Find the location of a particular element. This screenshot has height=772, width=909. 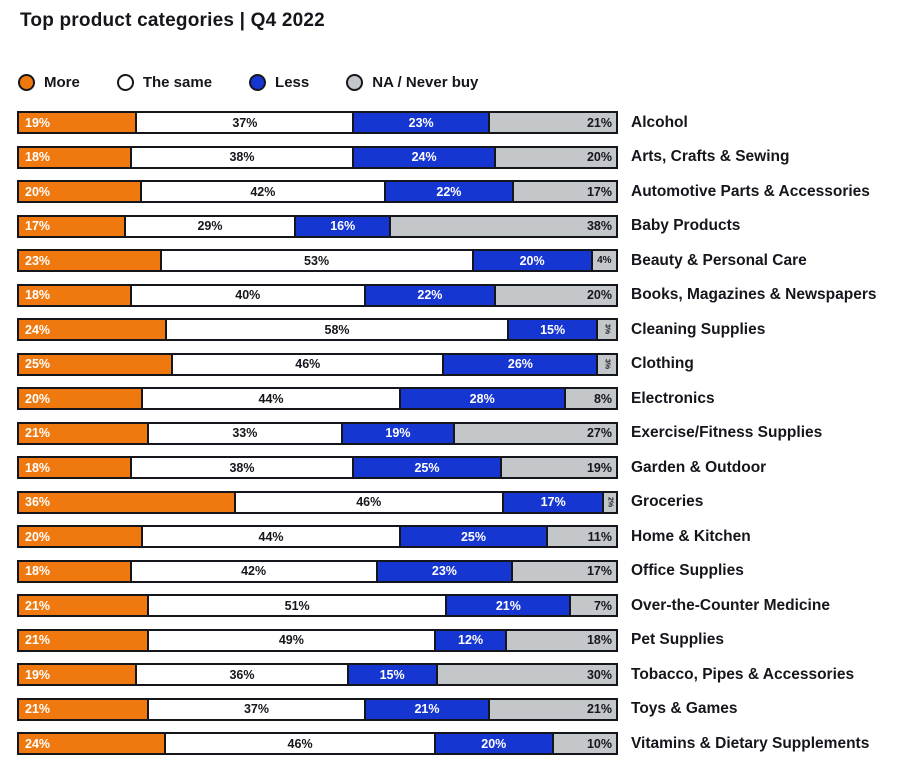

stacked-bar: 19% 36% 15% 30% is located at coordinates (317, 674).